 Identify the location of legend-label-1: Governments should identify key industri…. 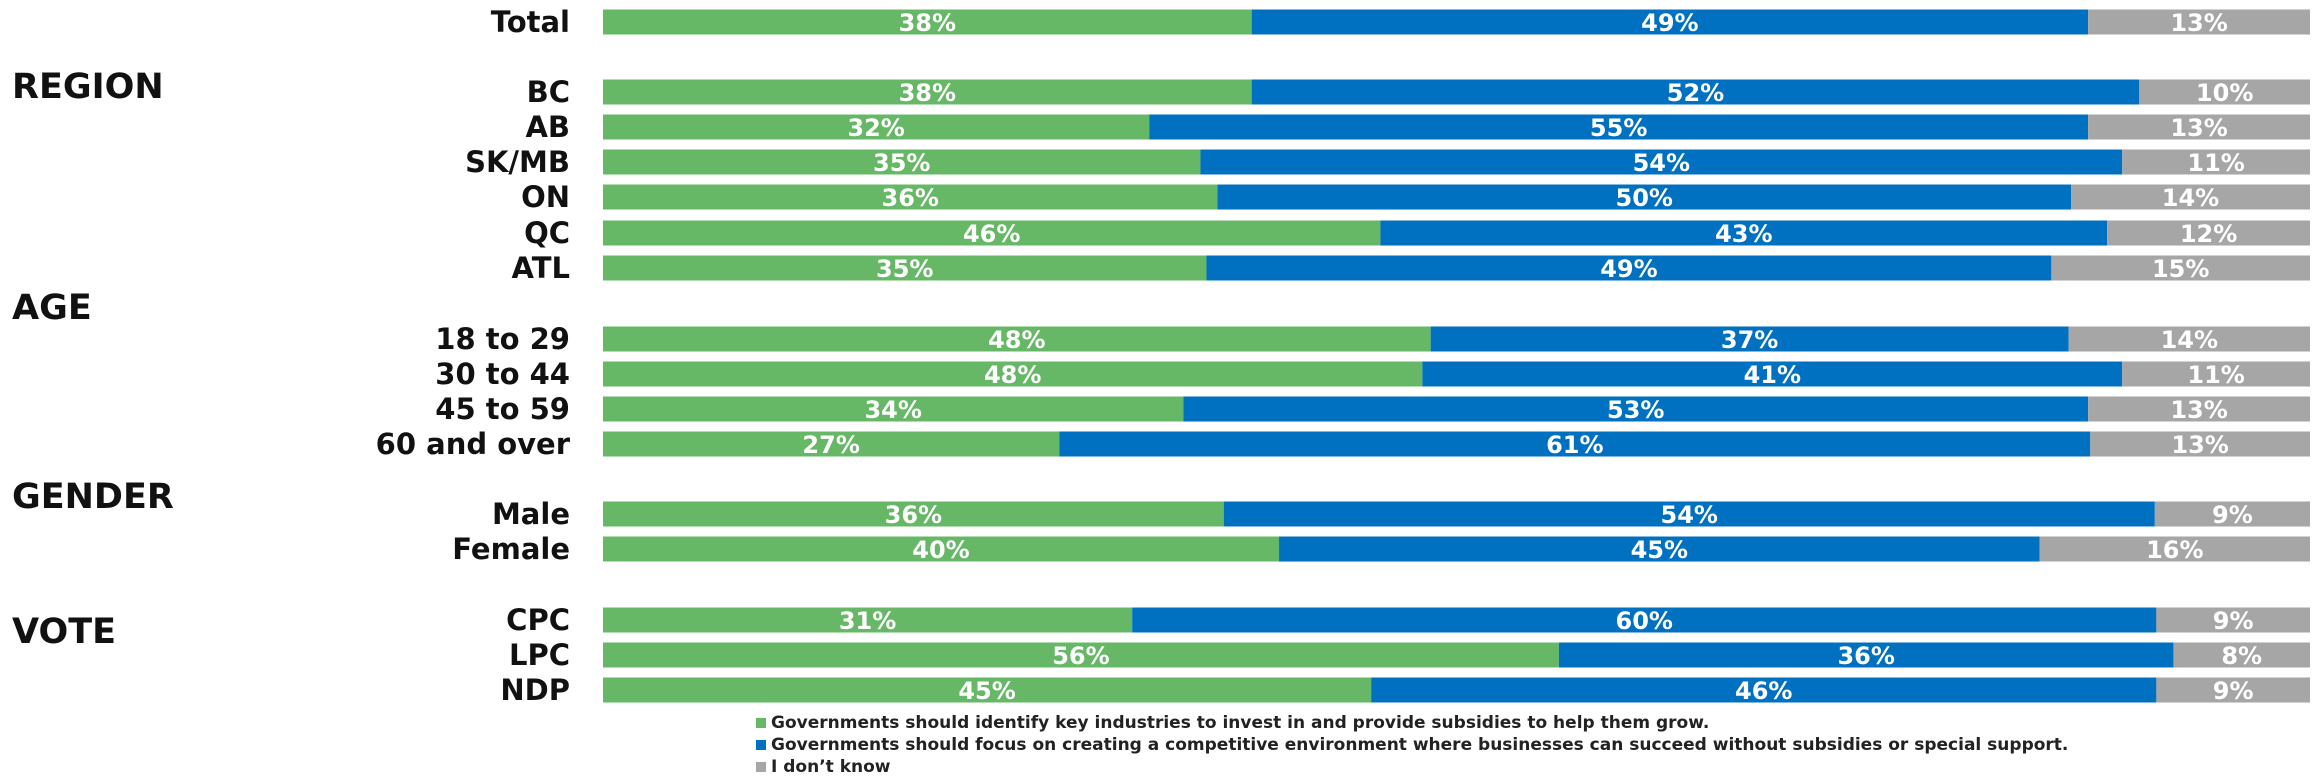
(1240, 723).